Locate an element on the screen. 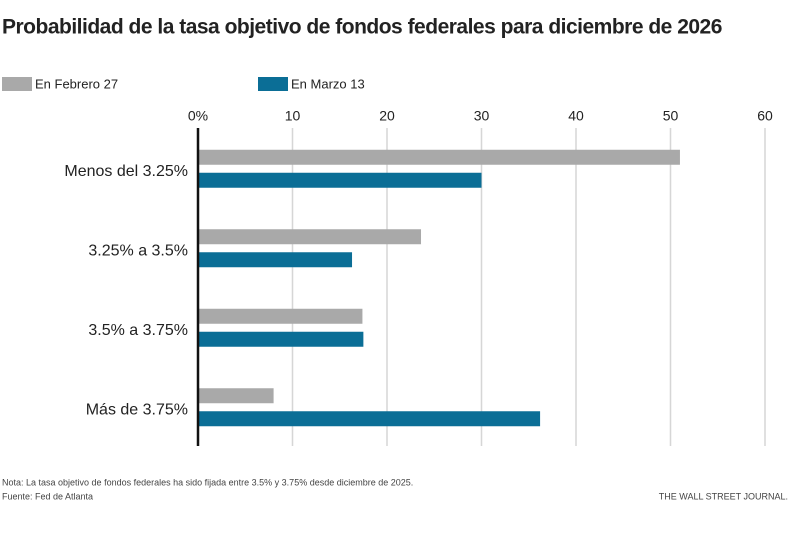  x-tick-label: 30 is located at coordinates (482, 116).